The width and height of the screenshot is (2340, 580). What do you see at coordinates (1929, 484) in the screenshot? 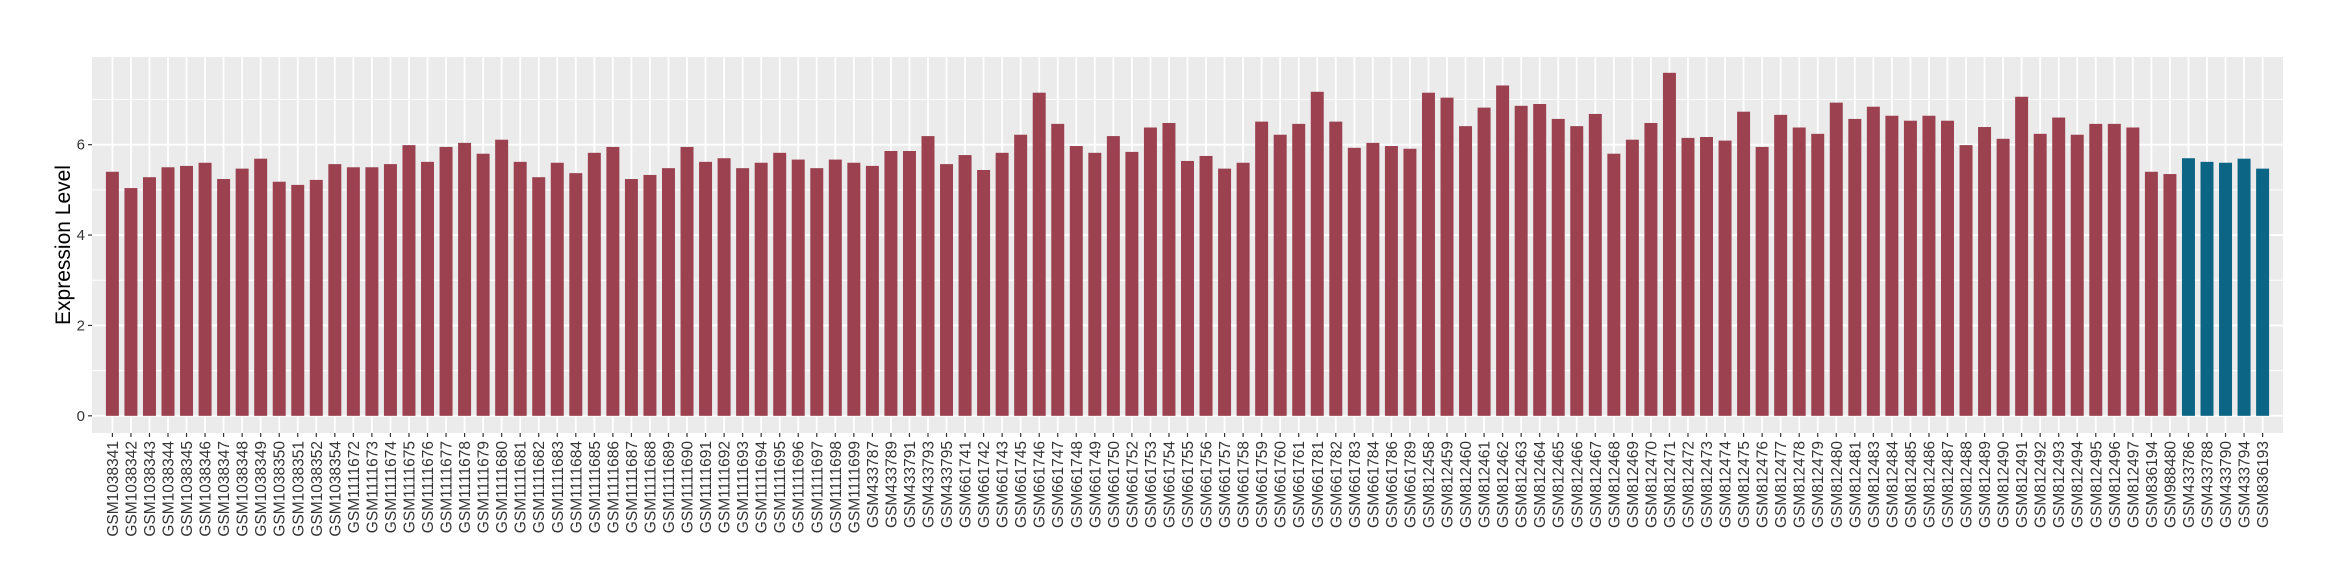
I see `x-tick-label: GSM812486` at bounding box center [1929, 484].